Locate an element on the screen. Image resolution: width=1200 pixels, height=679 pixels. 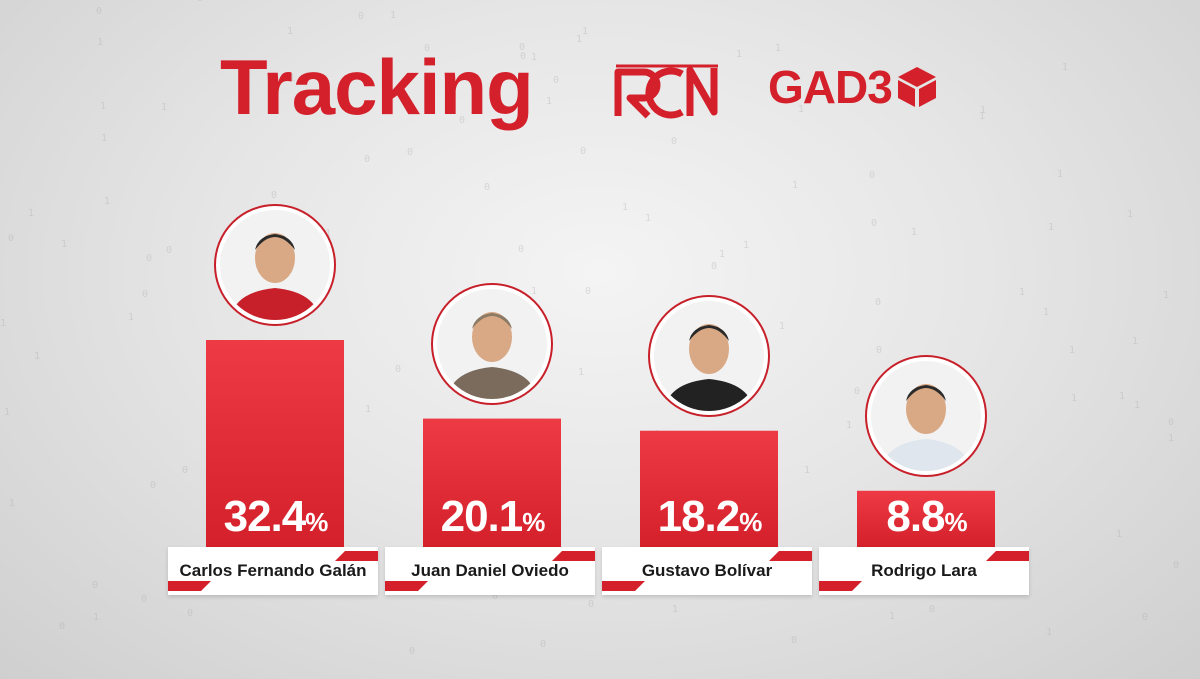
candidate-name-card: Juan Daniel Oviedo is located at coordinates (490, 571).